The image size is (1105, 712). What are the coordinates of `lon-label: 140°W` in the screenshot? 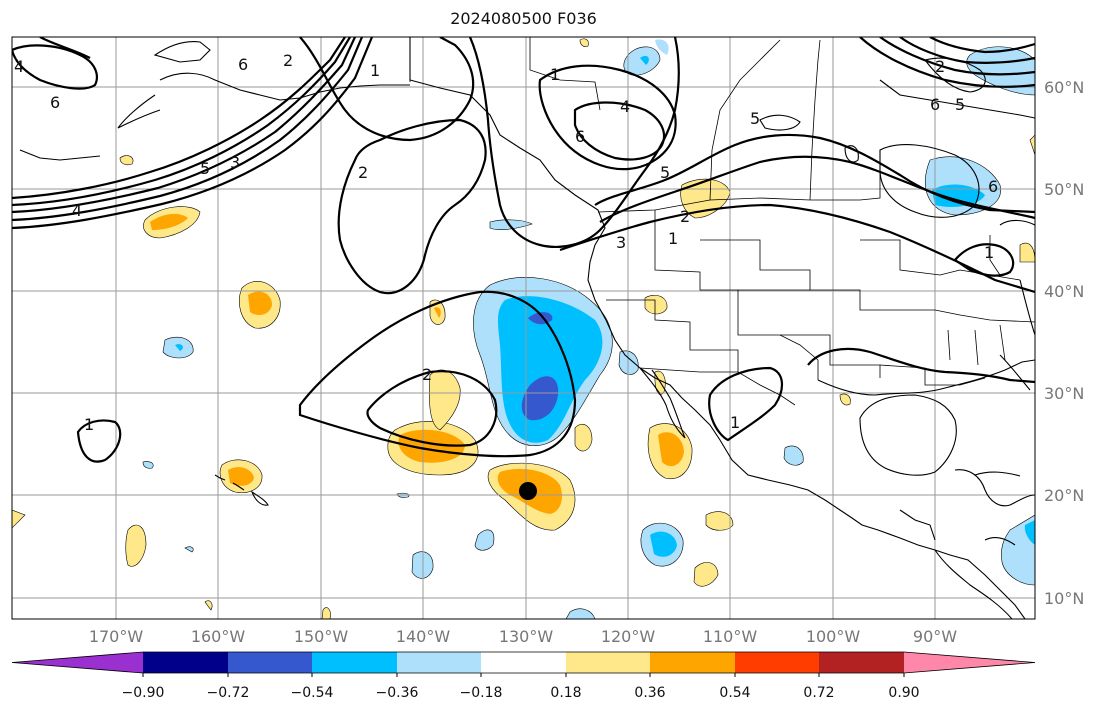 It's located at (423, 636).